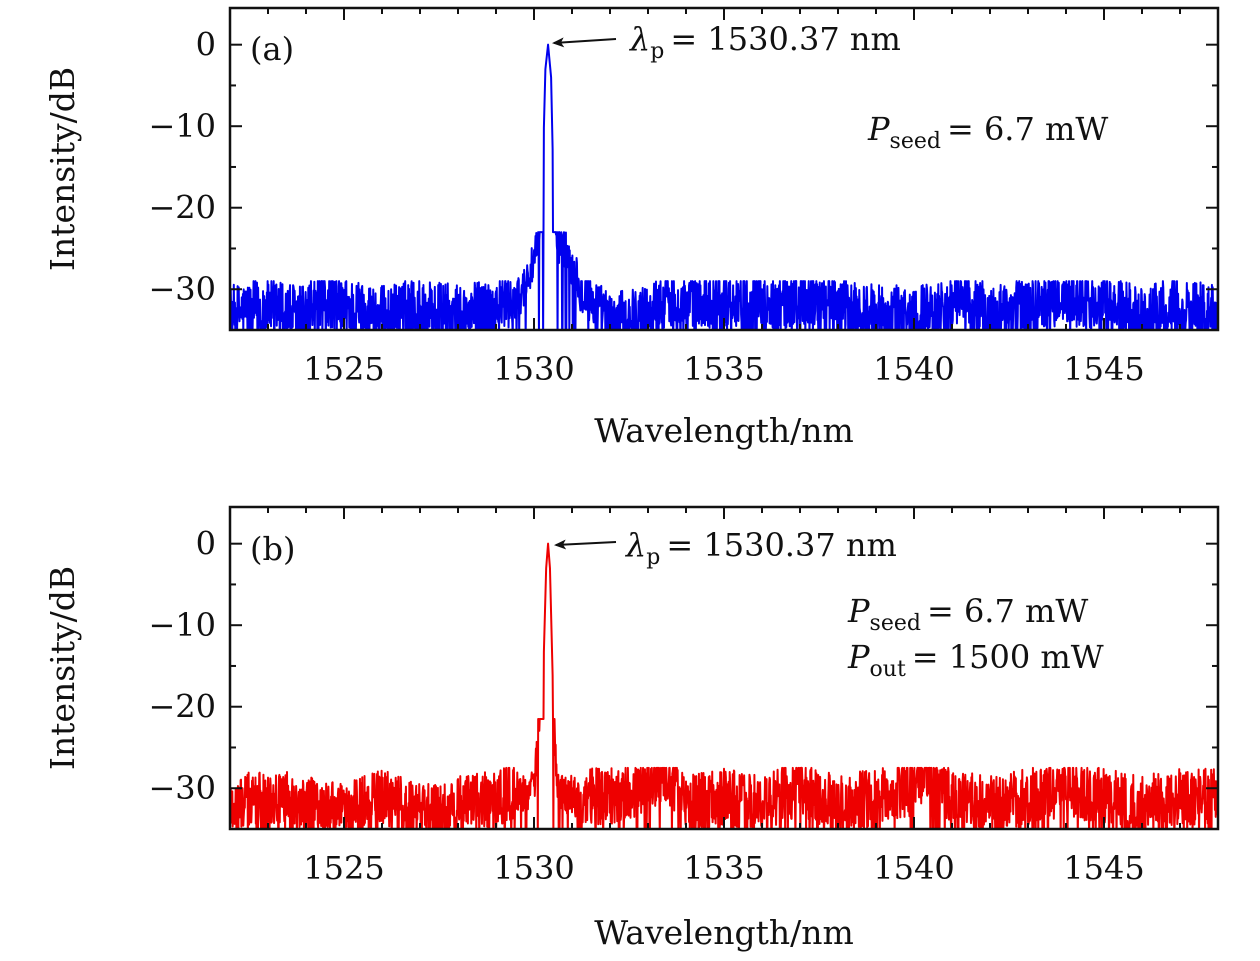  I want to click on panel-label: (b), so click(272, 549).